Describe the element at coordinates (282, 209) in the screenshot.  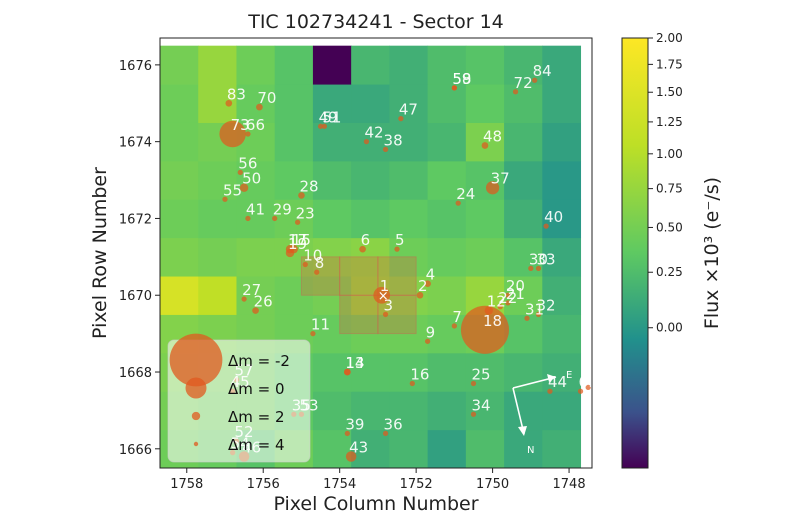
I see `star-label: 29` at that location.